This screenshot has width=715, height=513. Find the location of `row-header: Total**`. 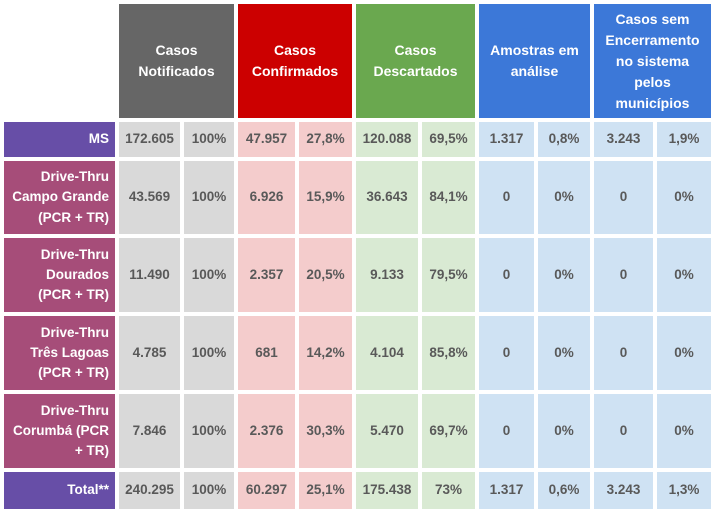

row-header: Total** is located at coordinates (59, 490).